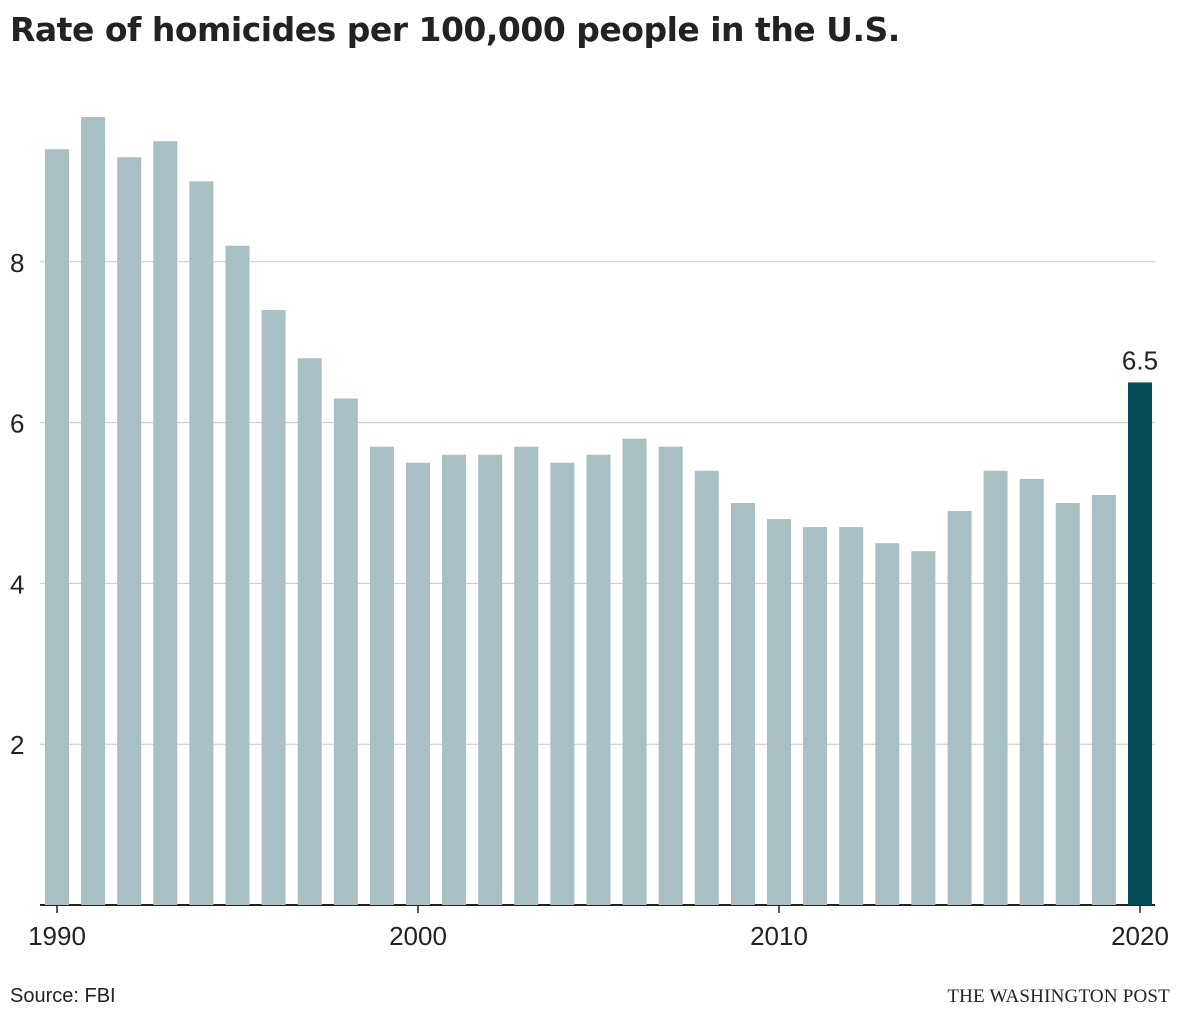  I want to click on bar-2018, so click(1067, 704).